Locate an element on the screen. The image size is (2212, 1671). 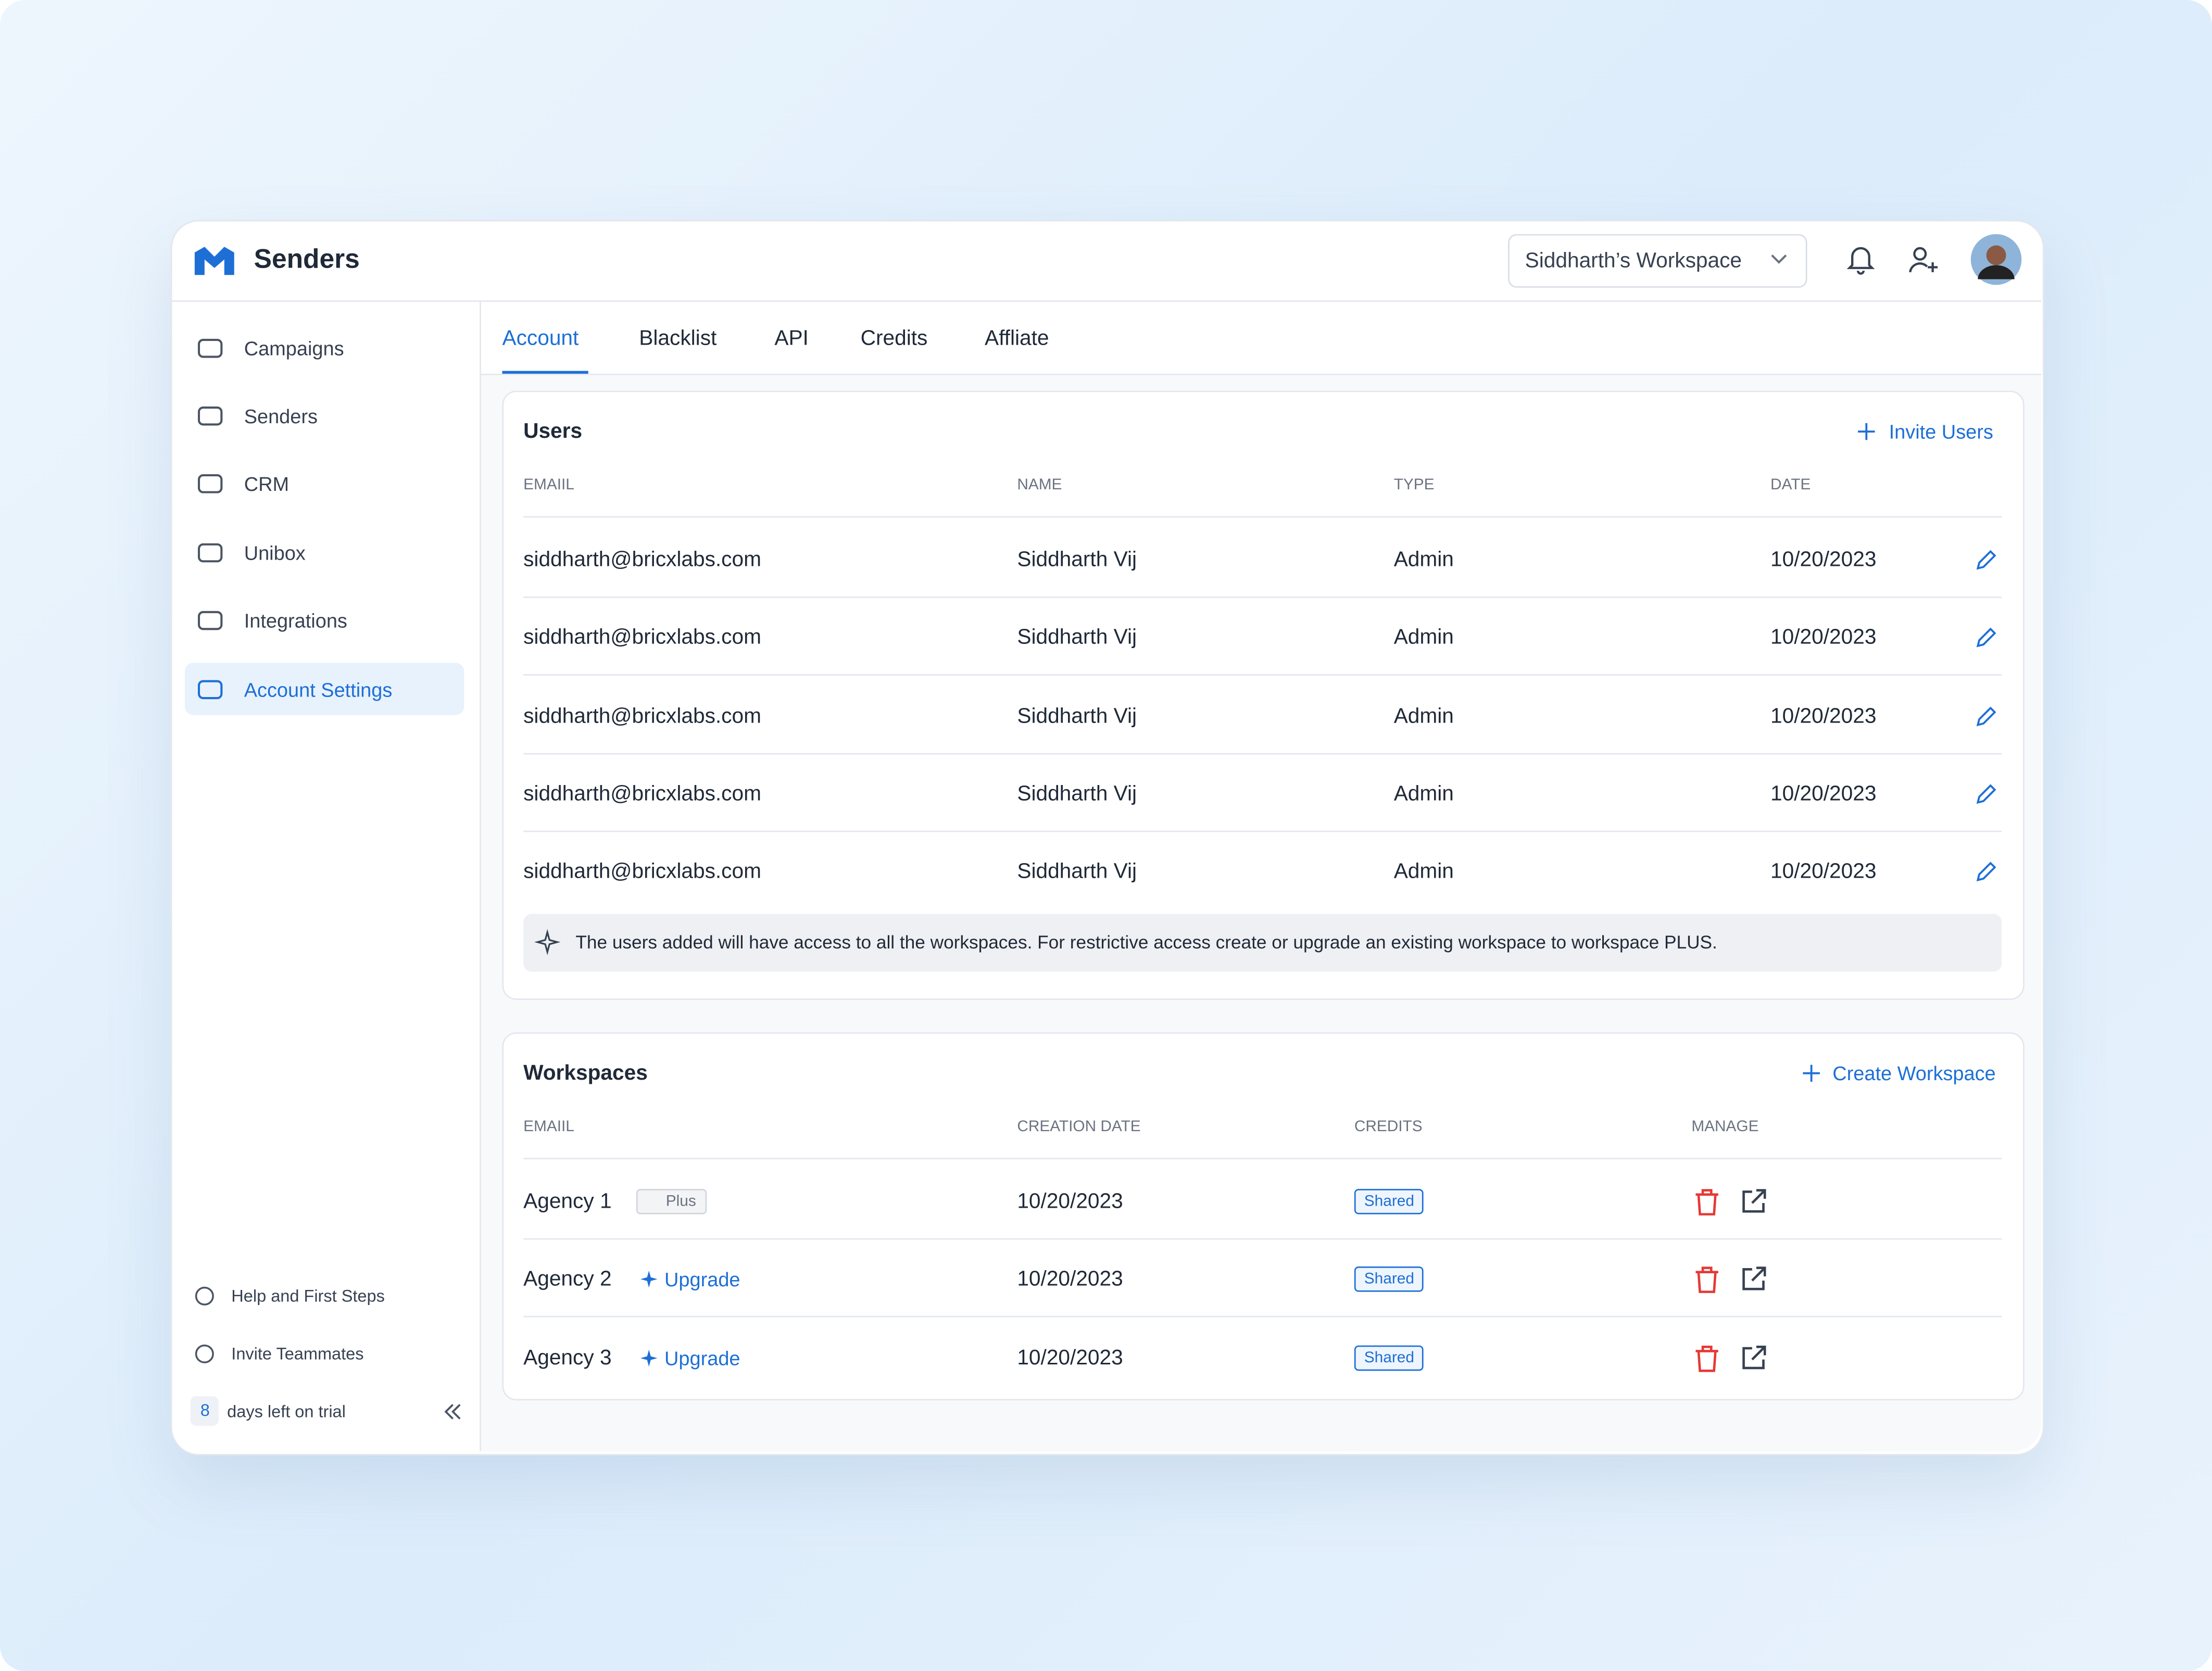
footer-nav-item: Help and First Steps is located at coordinates (308, 1296).